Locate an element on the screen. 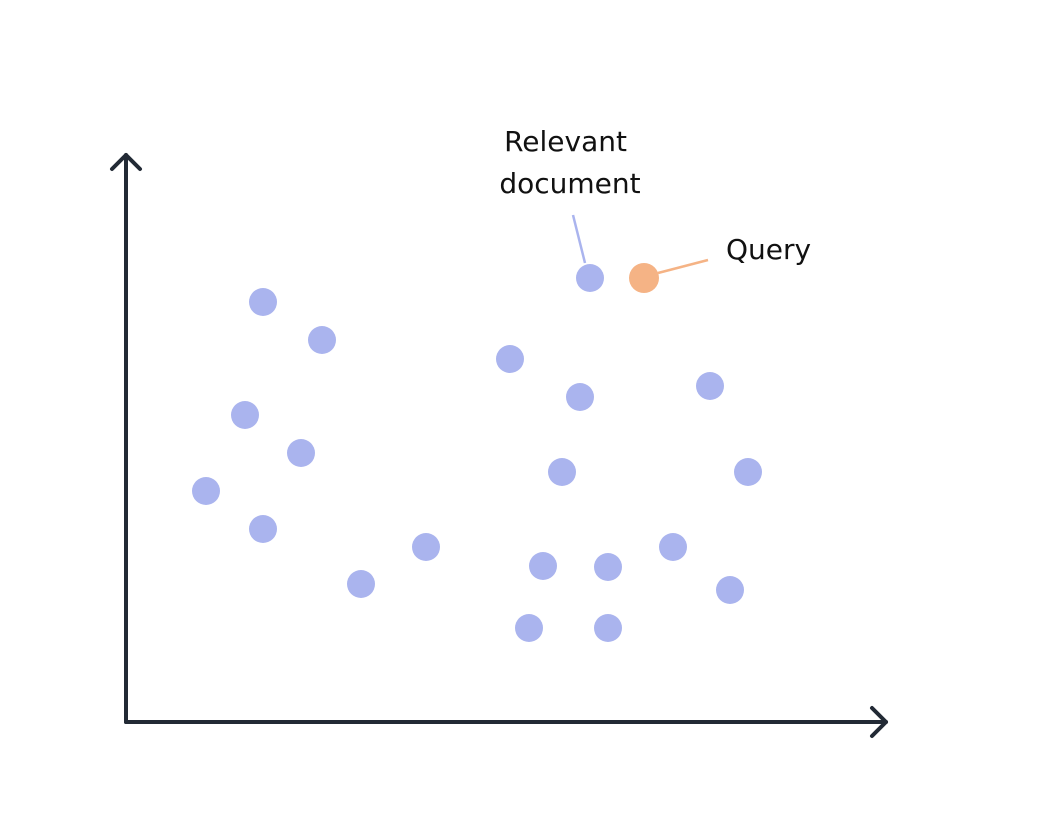 The height and width of the screenshot is (820, 1058). relevant-document-point is located at coordinates (590, 278).